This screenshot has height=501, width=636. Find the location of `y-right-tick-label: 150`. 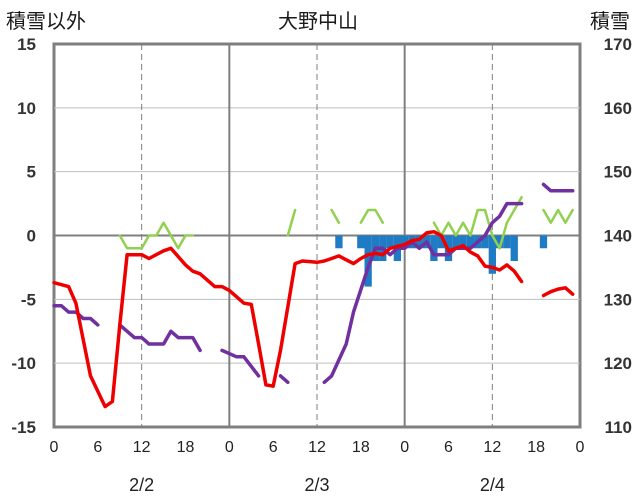

y-right-tick-label: 150 is located at coordinates (618, 172).